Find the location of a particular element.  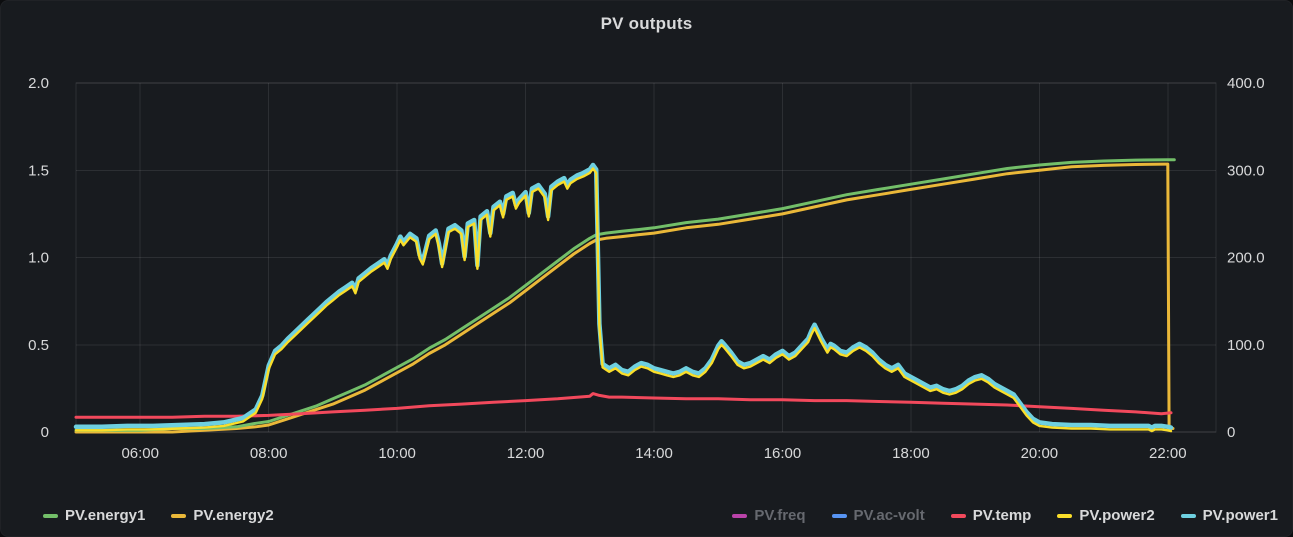

y-axis-right-tick: 400.0 is located at coordinates (1246, 83).